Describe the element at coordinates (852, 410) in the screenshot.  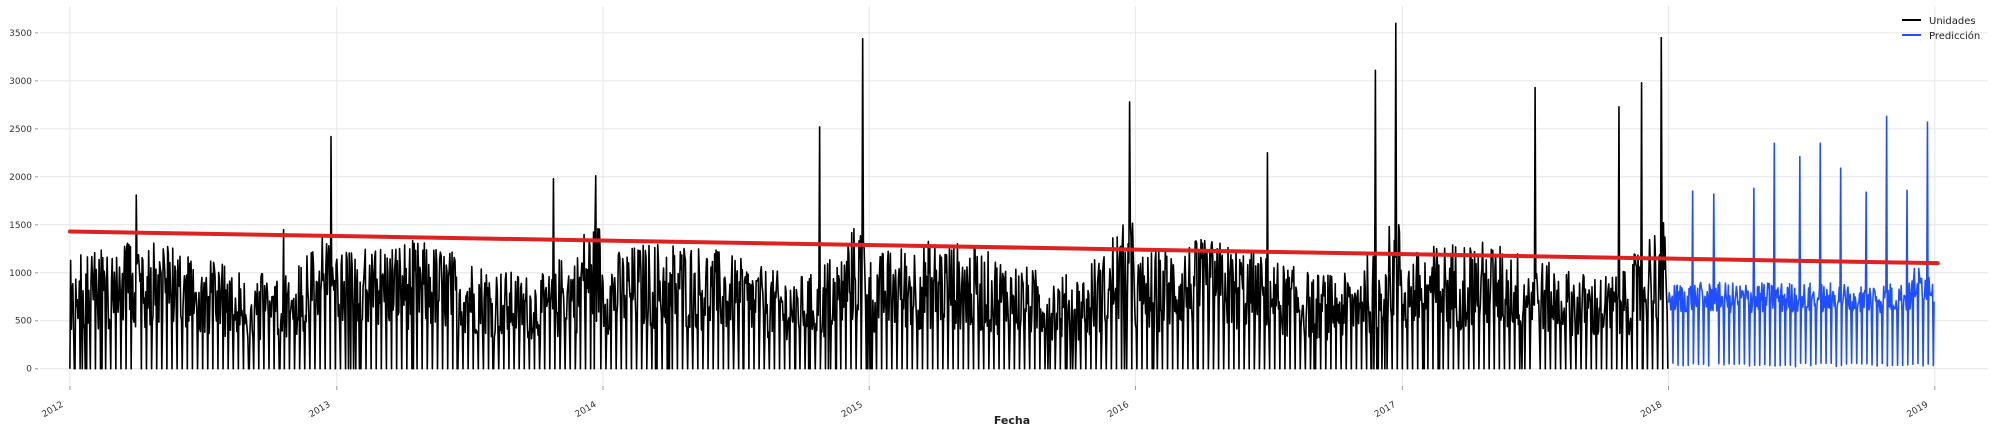
I see `x-tick-label: 2015` at that location.